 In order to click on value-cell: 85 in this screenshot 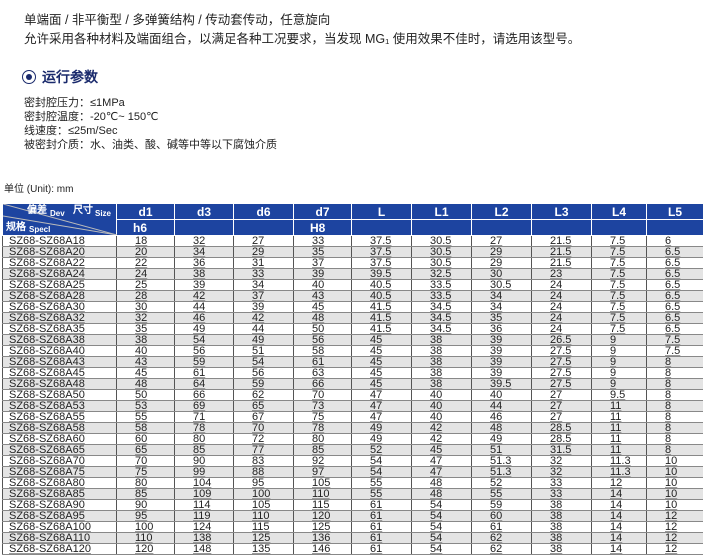, I will do `click(146, 494)`.